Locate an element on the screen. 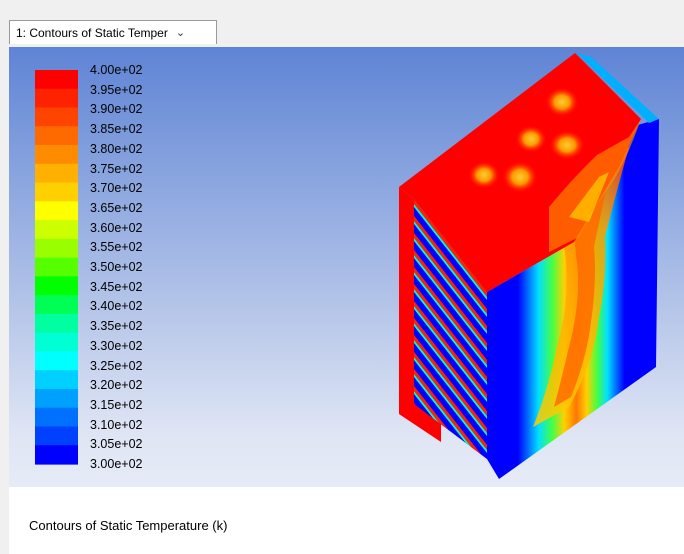  legend-tick-label: 3.85e+02 is located at coordinates (116, 129).